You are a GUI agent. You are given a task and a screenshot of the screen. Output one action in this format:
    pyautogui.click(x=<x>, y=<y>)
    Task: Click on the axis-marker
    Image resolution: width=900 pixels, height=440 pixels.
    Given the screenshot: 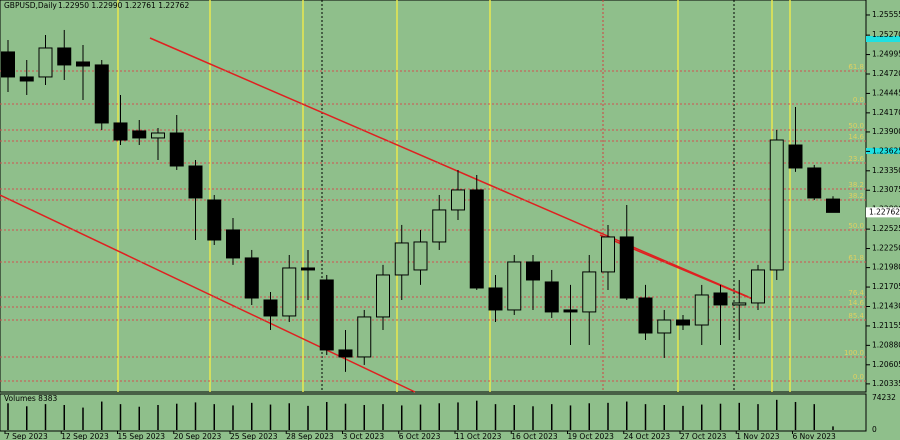 What is the action you would take?
    pyautogui.click(x=883, y=39)
    